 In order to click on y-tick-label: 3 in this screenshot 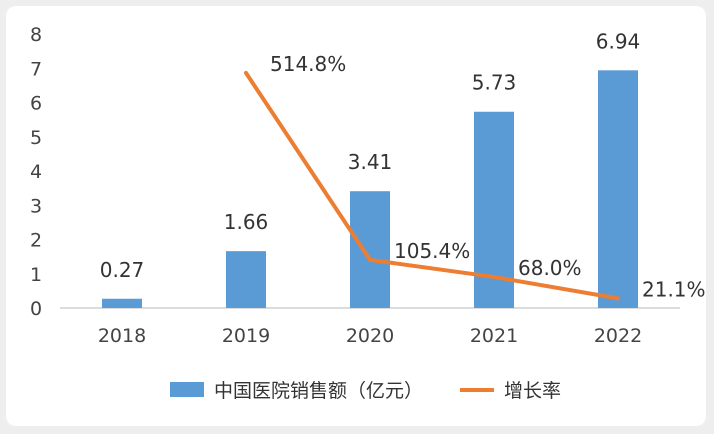, I will do `click(36, 206)`.